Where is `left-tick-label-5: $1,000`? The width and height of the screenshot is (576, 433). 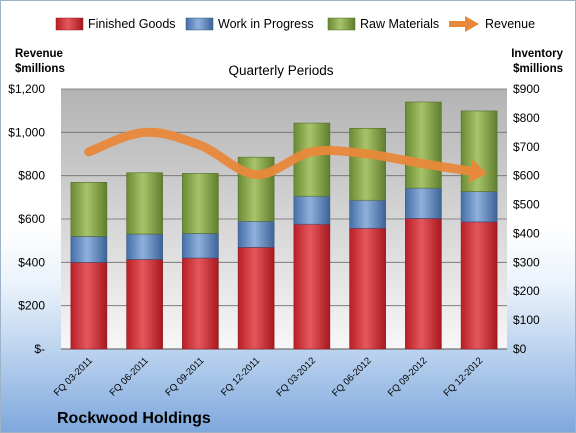
left-tick-label-5: $1,000 is located at coordinates (26, 132).